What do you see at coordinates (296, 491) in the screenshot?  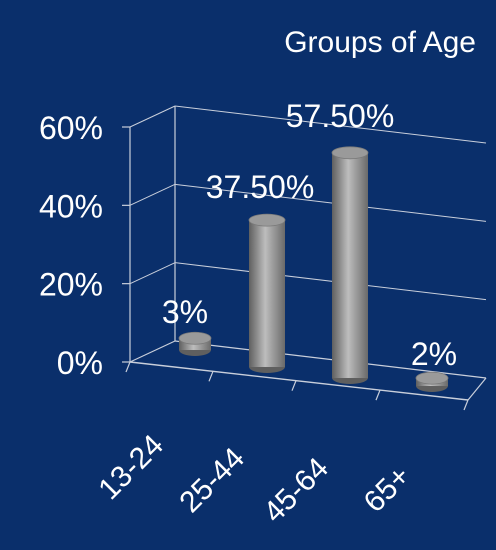 I see `x-tick-label: 45-64` at bounding box center [296, 491].